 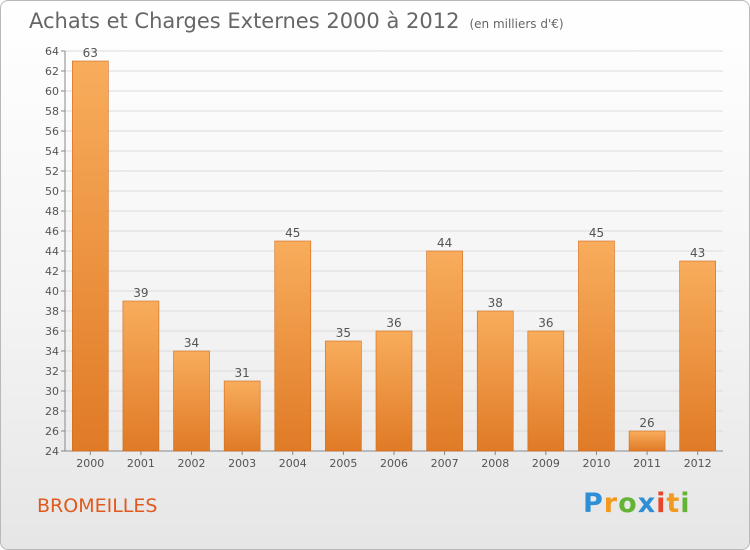 What do you see at coordinates (495, 463) in the screenshot?
I see `x-tick-label: 2008` at bounding box center [495, 463].